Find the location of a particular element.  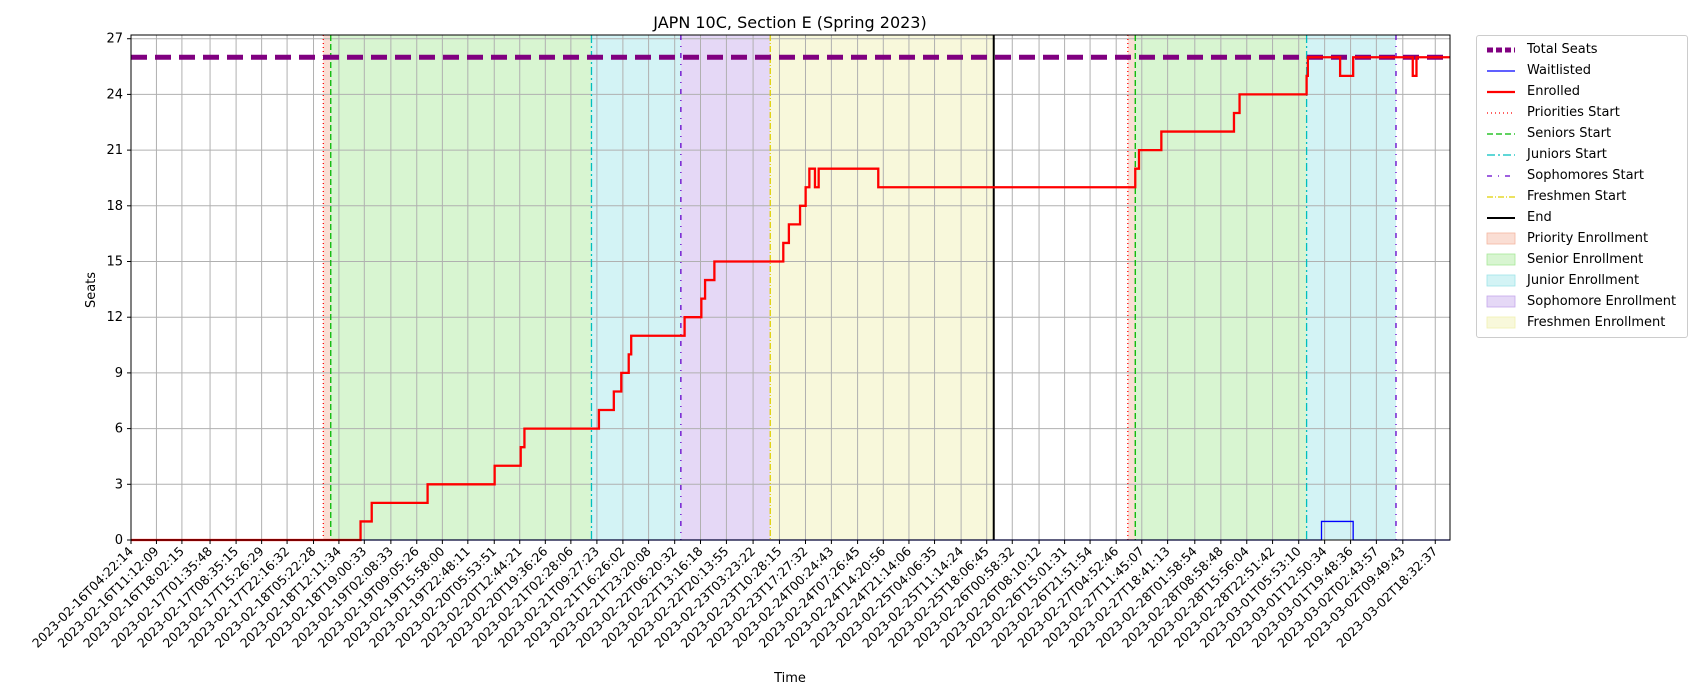

legend-item: Sophomores Start is located at coordinates (1582, 175).